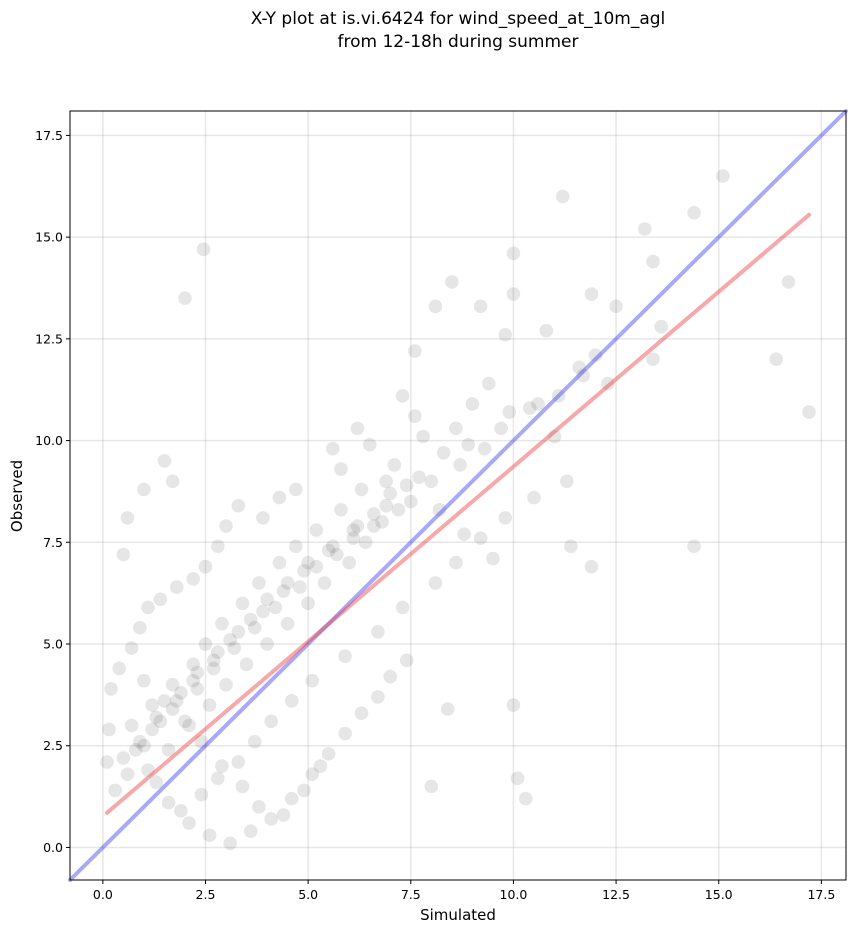 The width and height of the screenshot is (856, 934). Describe the element at coordinates (17, 496) in the screenshot. I see `y-axis-label: Observed` at that location.